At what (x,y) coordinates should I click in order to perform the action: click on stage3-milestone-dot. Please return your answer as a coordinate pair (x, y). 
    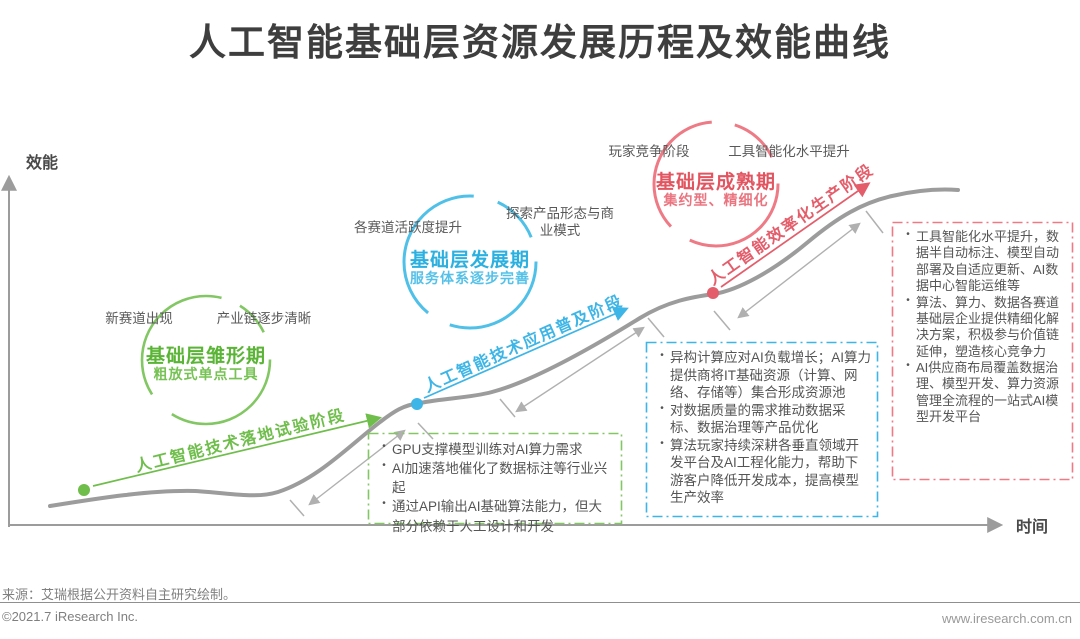
    Looking at the image, I should click on (713, 293).